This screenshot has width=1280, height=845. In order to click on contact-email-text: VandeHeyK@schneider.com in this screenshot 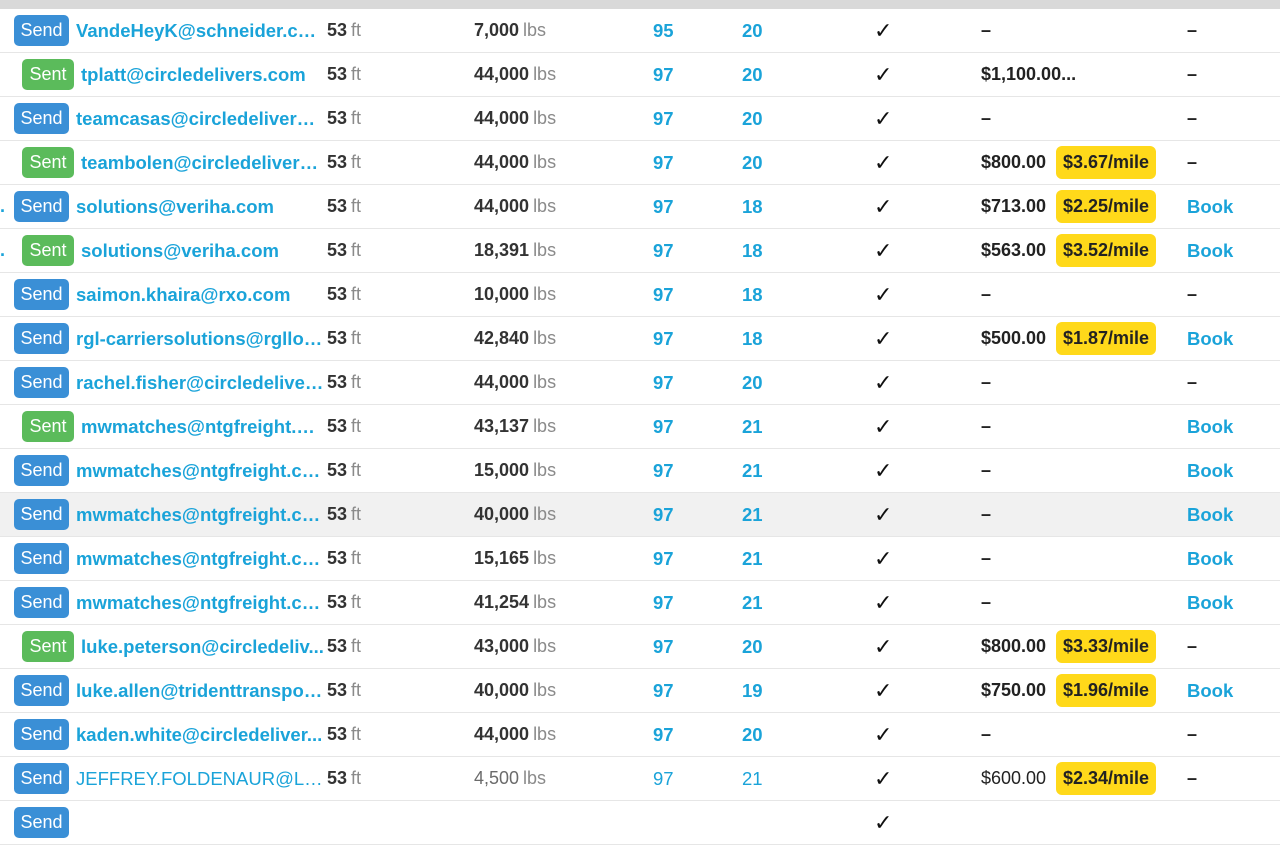, I will do `click(200, 30)`.